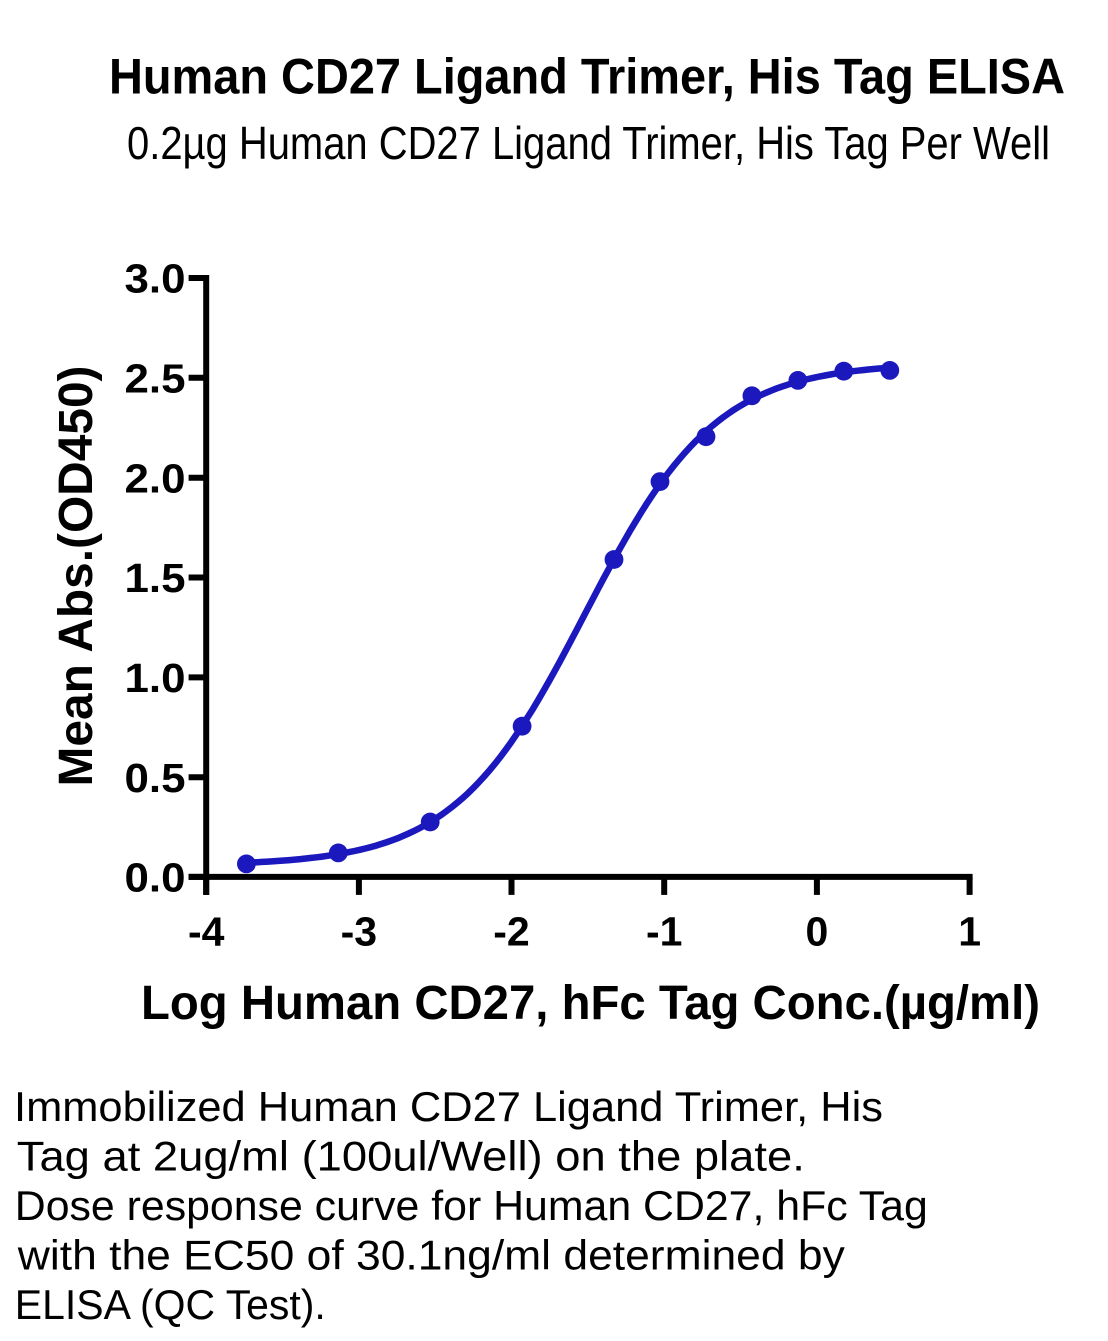  I want to click on svg-text: 2.0, so click(155, 478).